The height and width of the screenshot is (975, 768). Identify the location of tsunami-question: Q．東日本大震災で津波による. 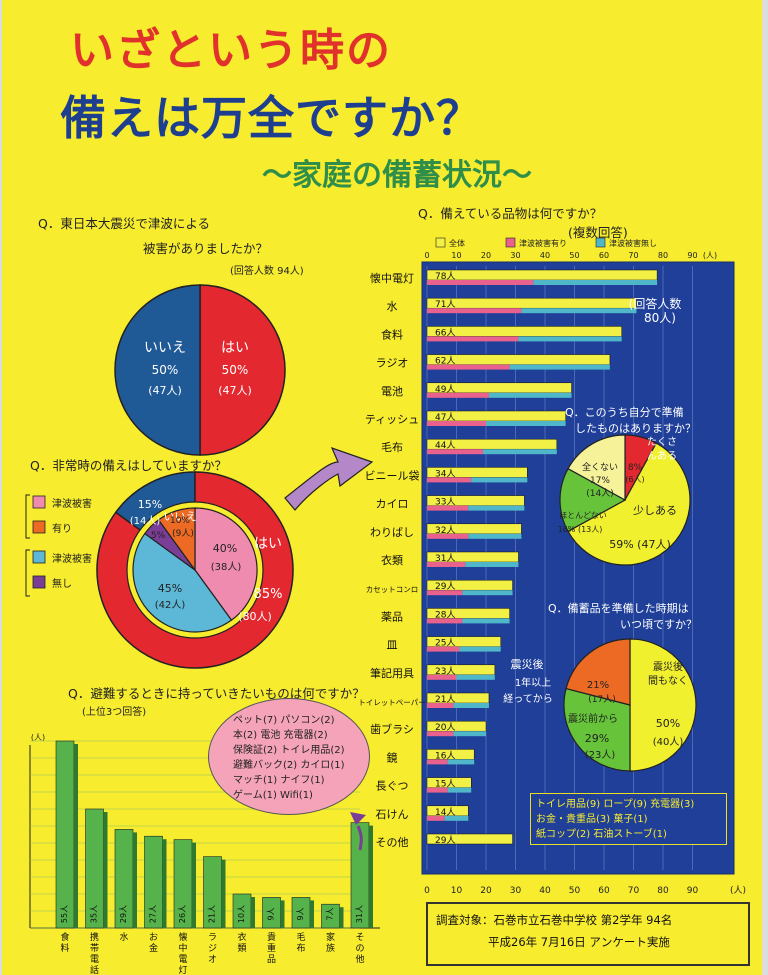
(124, 223).